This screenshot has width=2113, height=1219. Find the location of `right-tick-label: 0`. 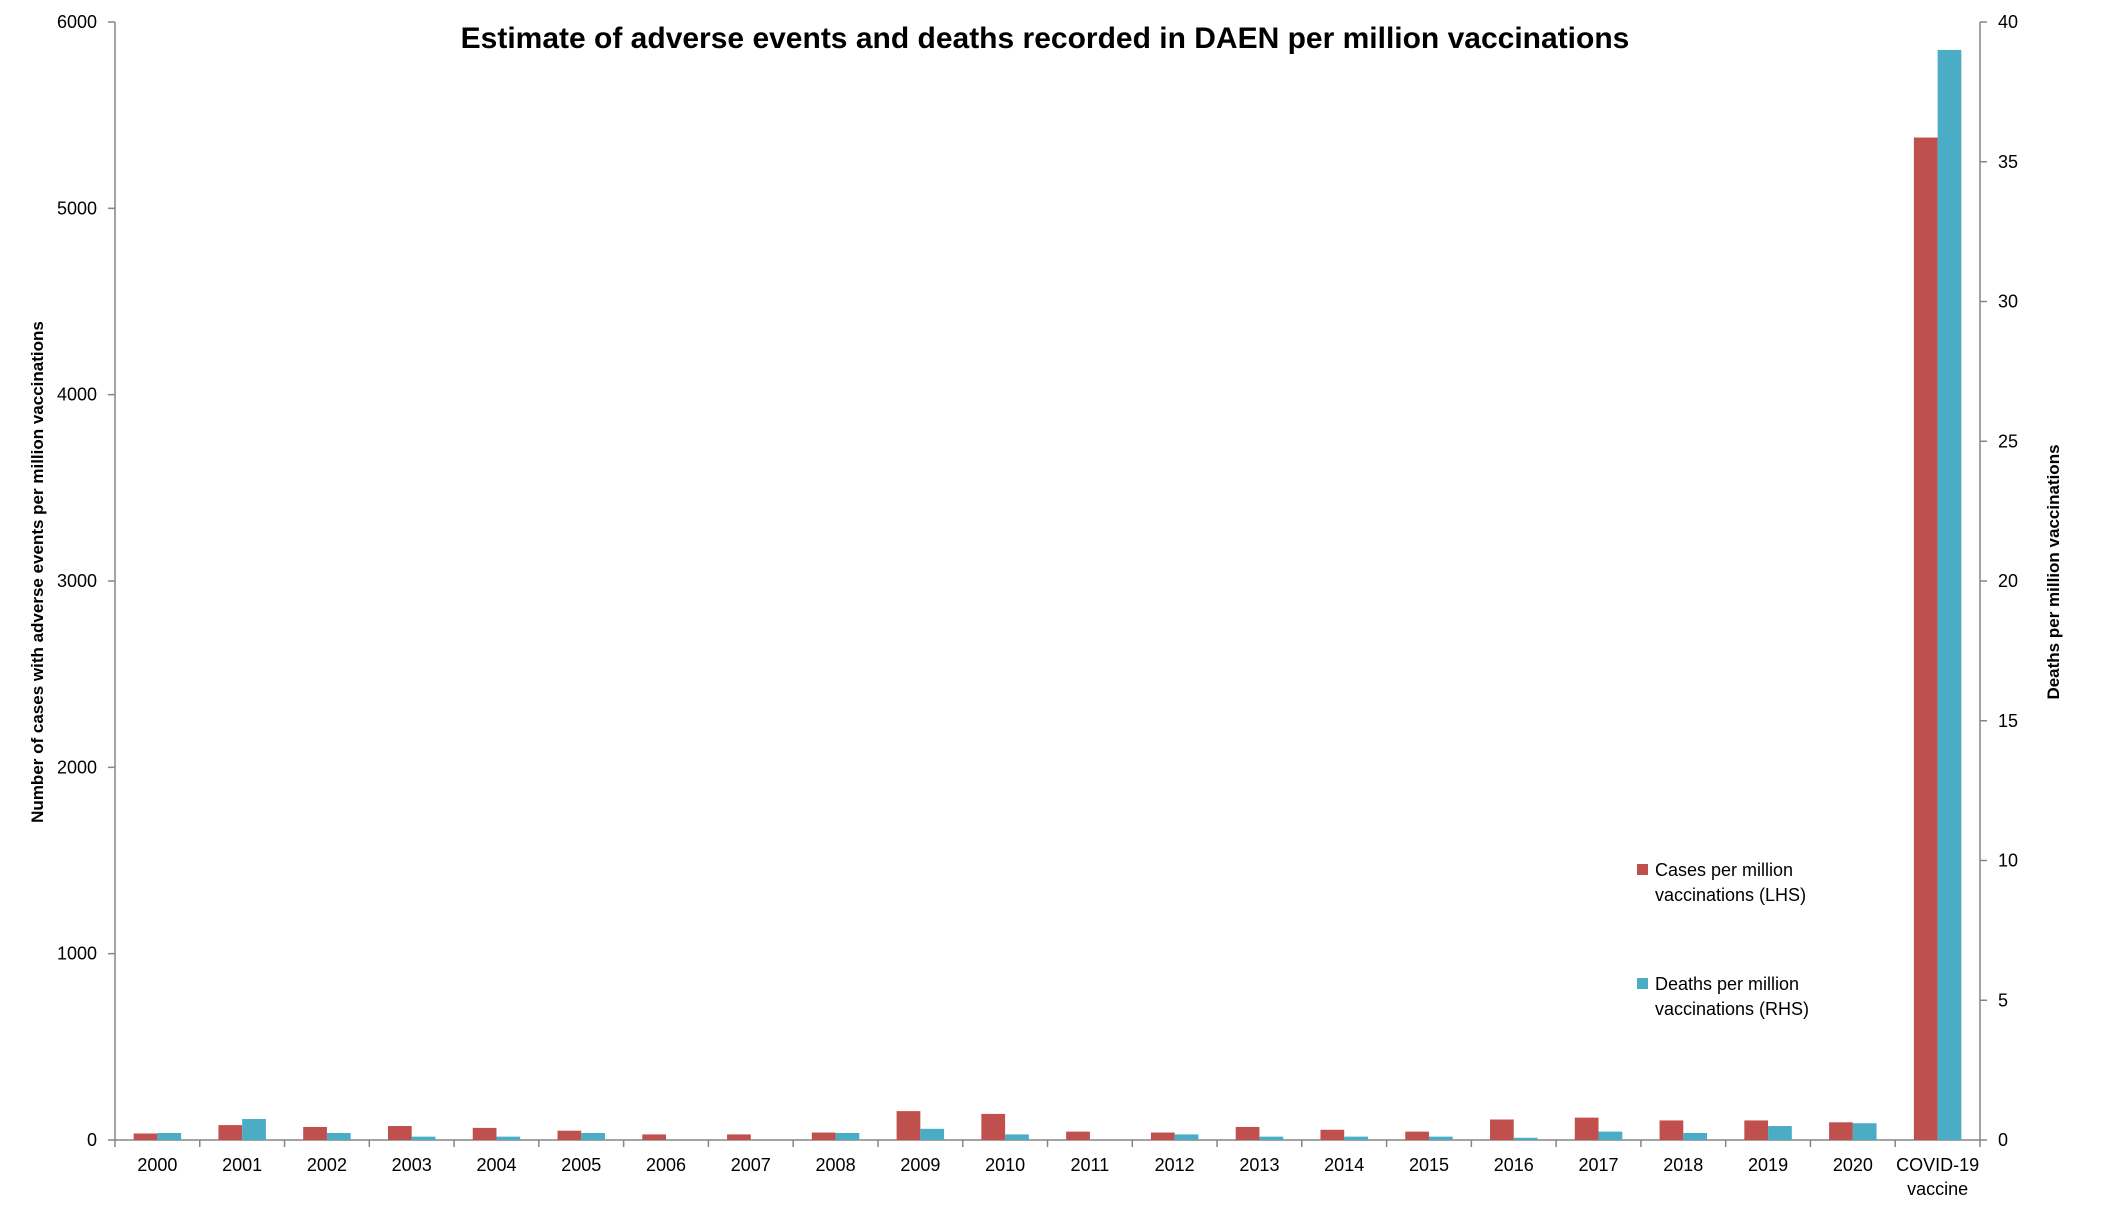

right-tick-label: 0 is located at coordinates (2003, 1140).